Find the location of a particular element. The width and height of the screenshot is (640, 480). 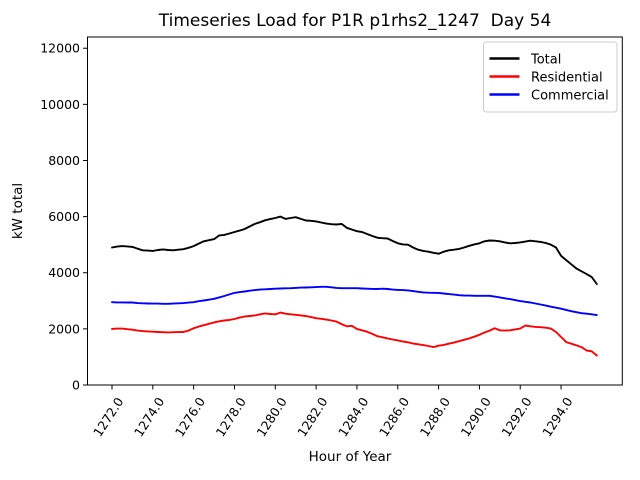

y-tick-label: 10000 is located at coordinates (60, 104).